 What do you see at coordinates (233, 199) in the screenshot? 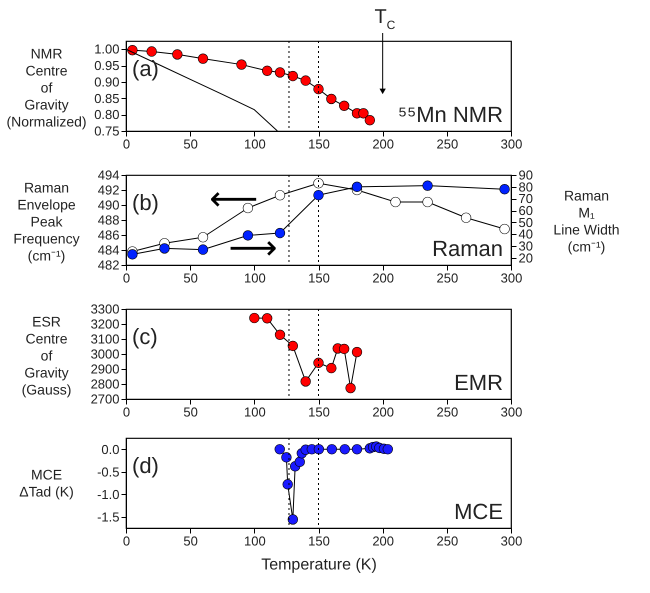
I see `annotation: ⟵` at bounding box center [233, 199].